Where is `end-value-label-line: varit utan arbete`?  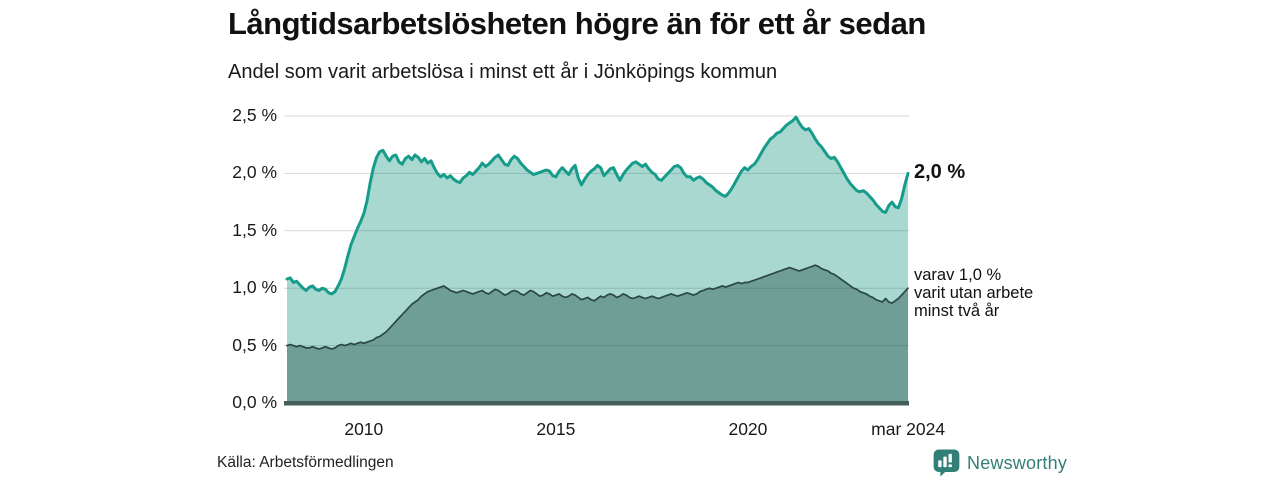 end-value-label-line: varit utan arbete is located at coordinates (974, 293).